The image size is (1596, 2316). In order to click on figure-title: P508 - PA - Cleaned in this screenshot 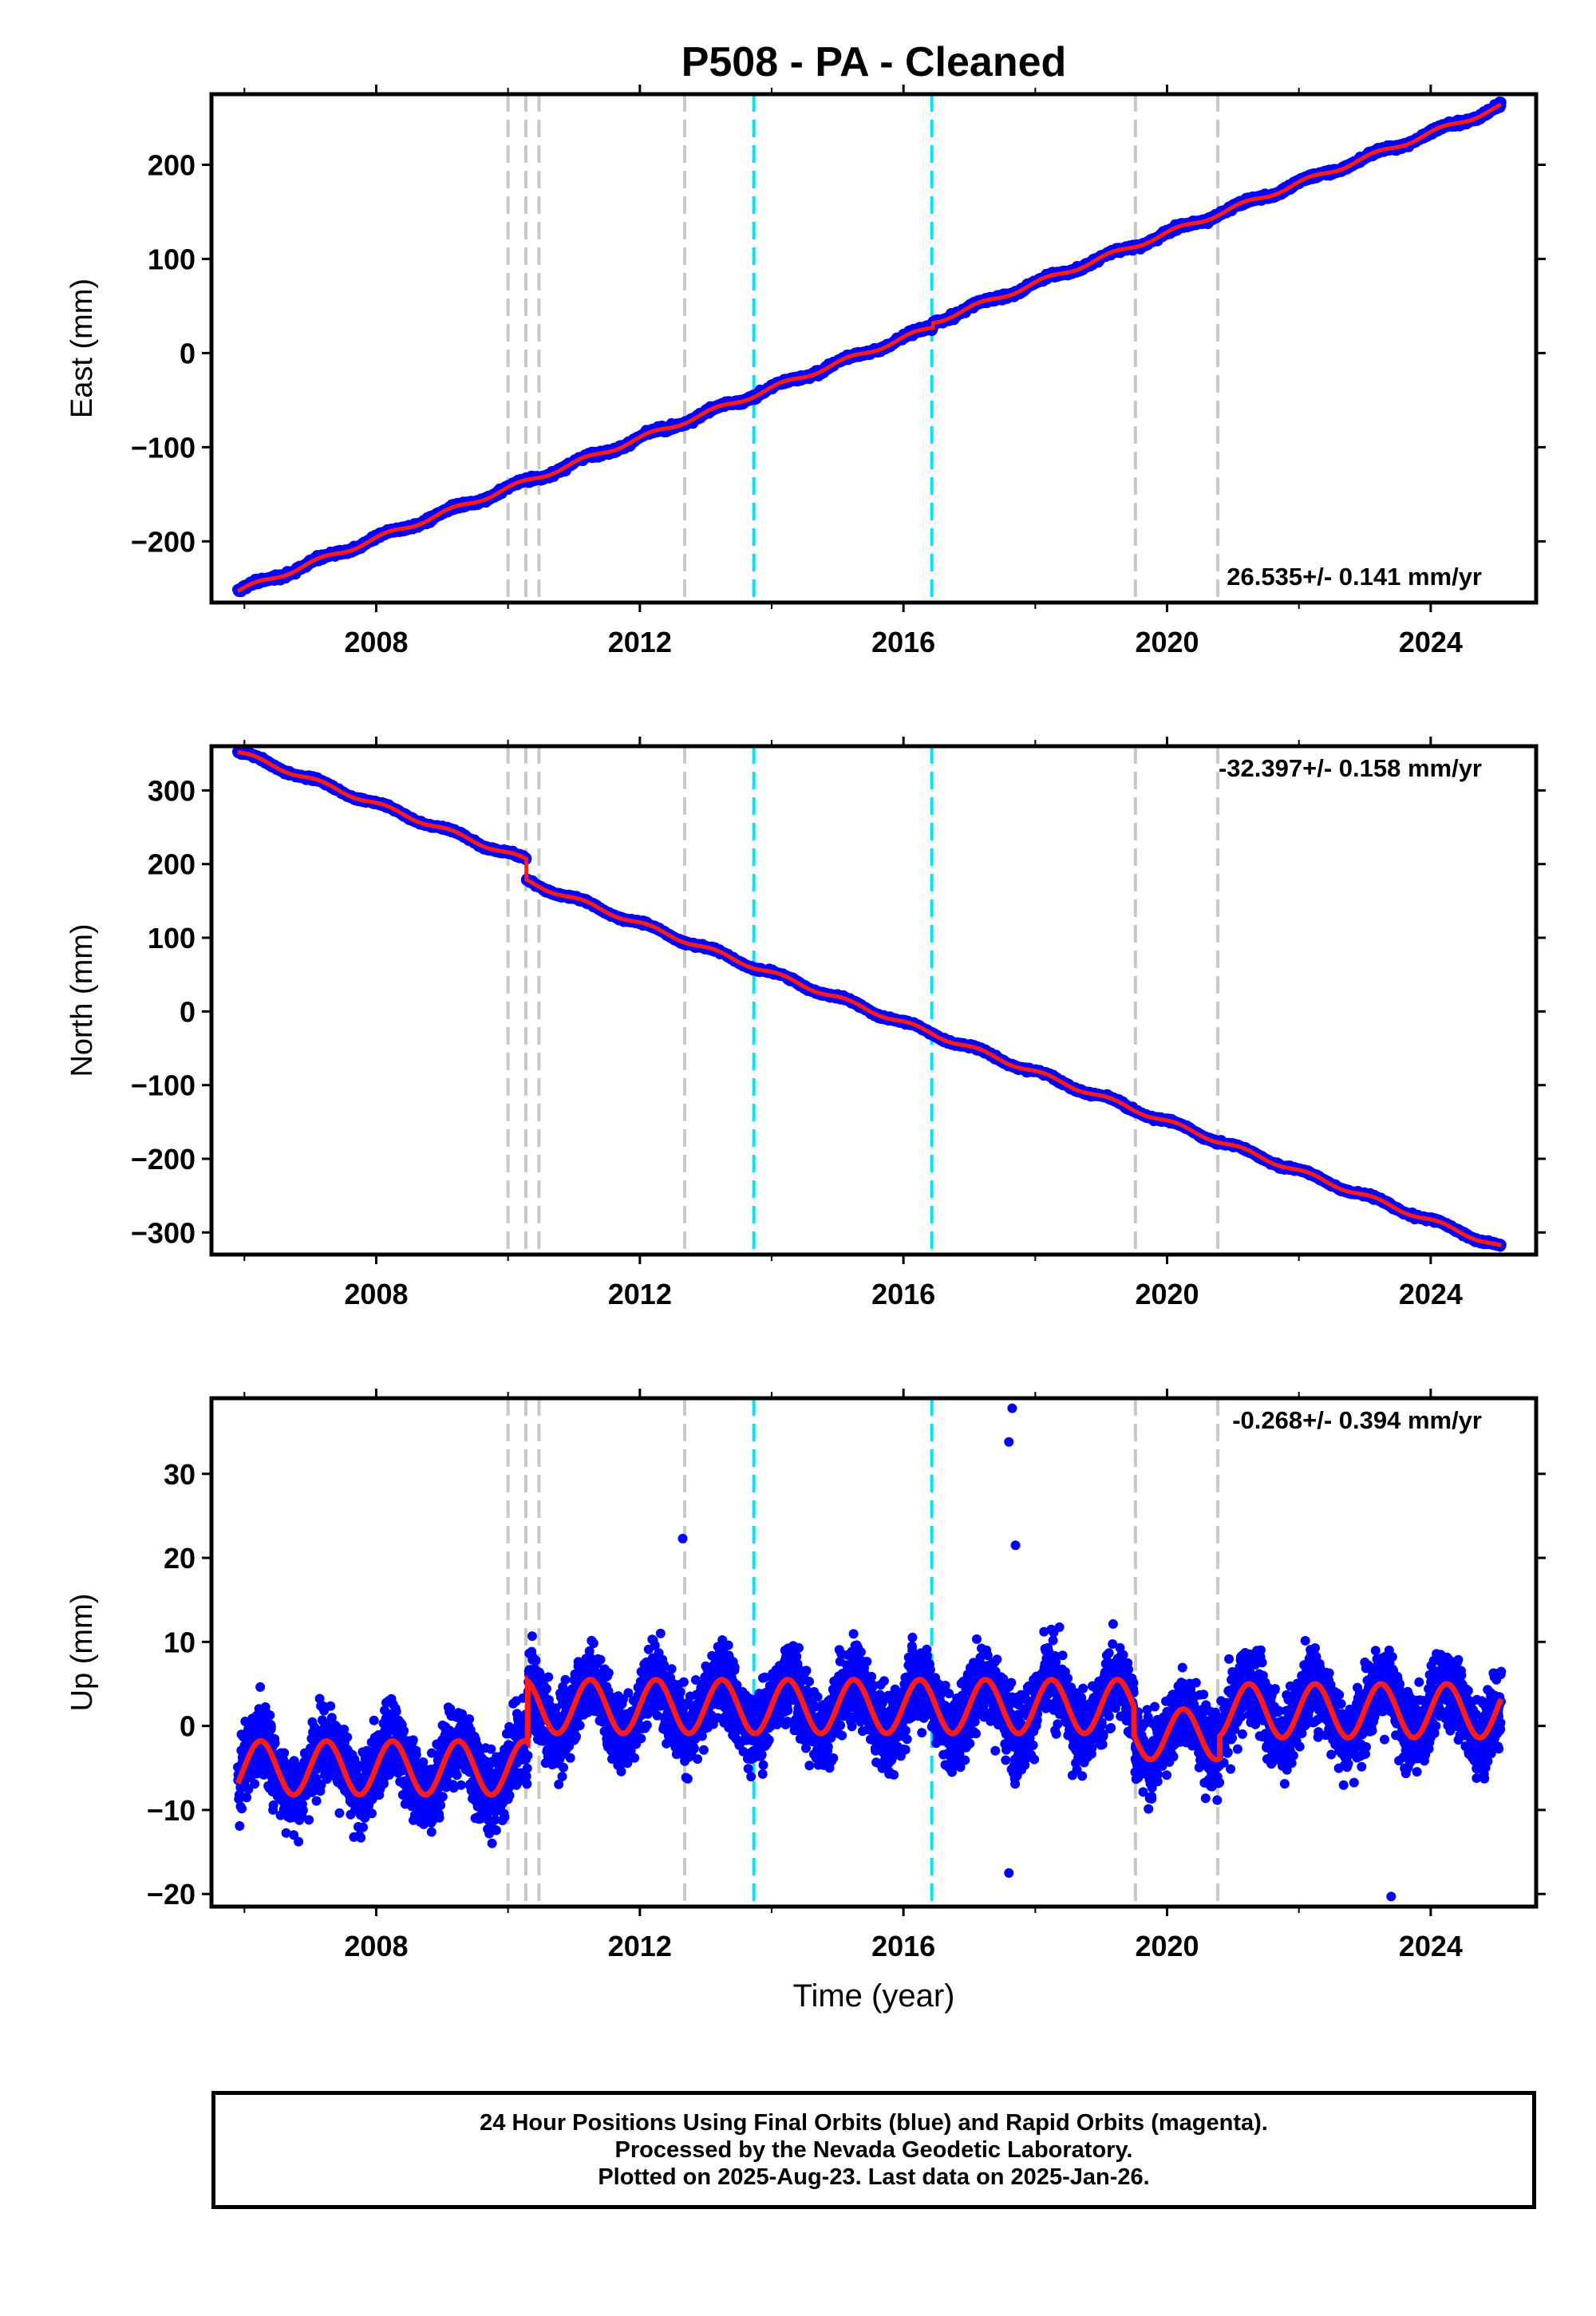, I will do `click(874, 62)`.